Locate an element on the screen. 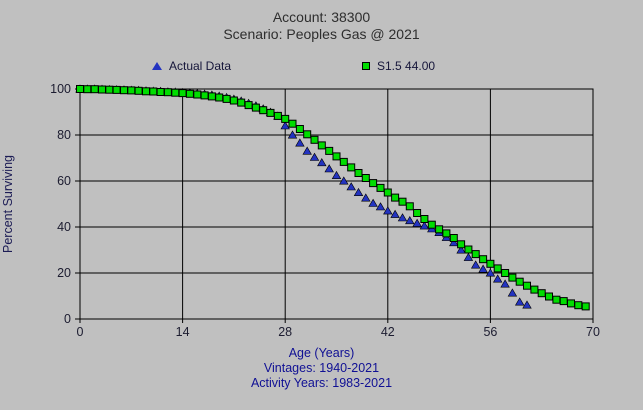 Image resolution: width=643 pixels, height=410 pixels. legend-label-actual-data: Actual Data is located at coordinates (200, 66).